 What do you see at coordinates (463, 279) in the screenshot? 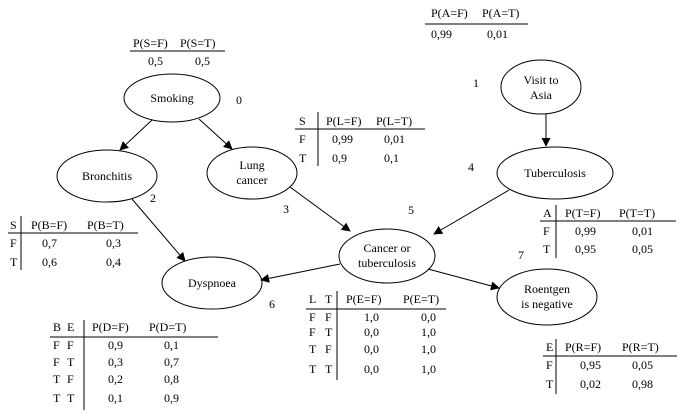
I see `edge-either-xray` at bounding box center [463, 279].